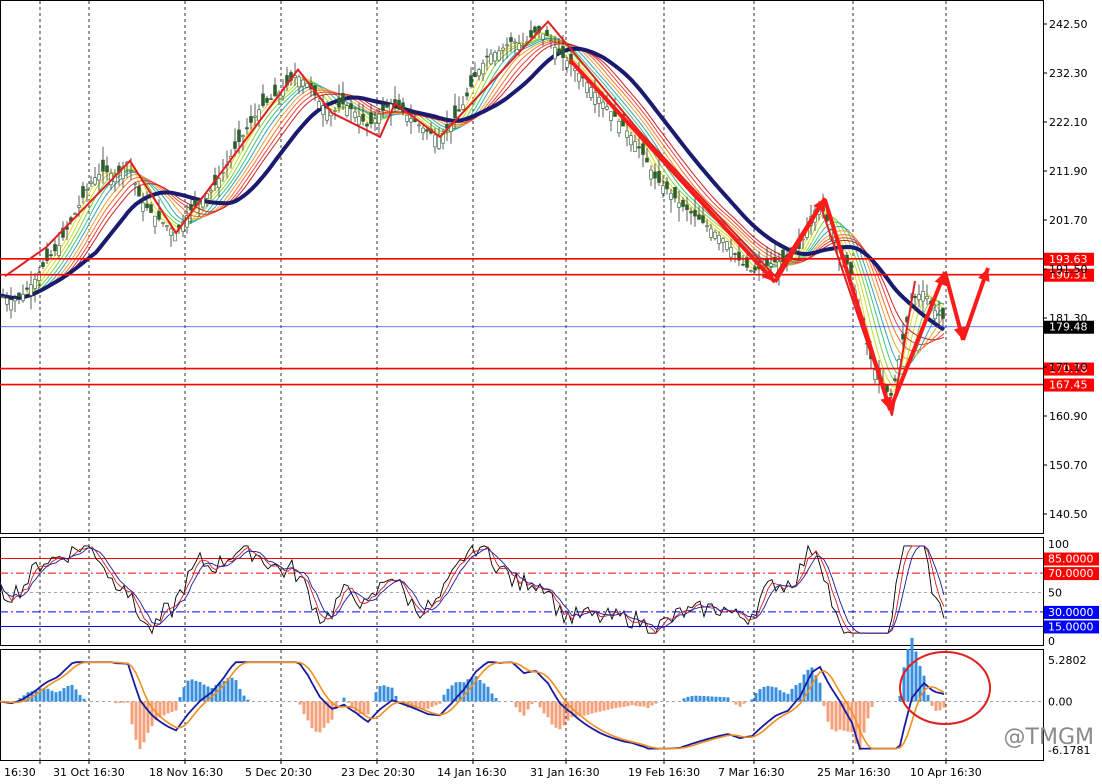  What do you see at coordinates (664, 772) in the screenshot?
I see `time-label: 19 Feb 16:30` at bounding box center [664, 772].